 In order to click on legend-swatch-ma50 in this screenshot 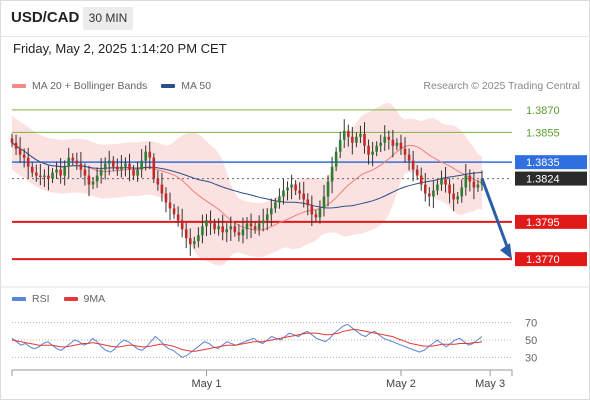, I will do `click(168, 86)`.